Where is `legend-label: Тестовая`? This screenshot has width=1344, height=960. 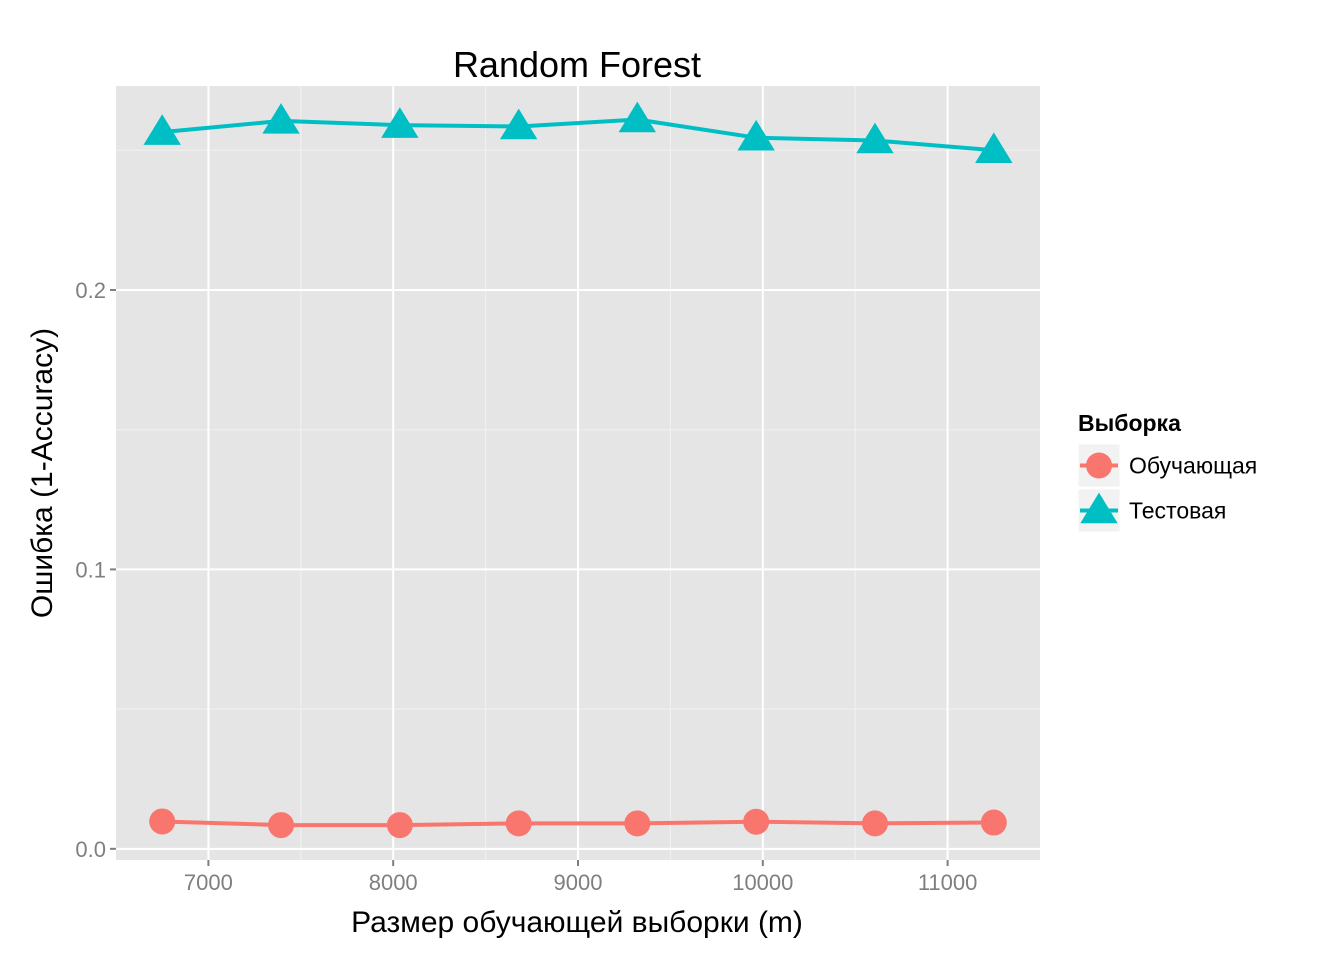
legend-label: Тестовая is located at coordinates (1177, 511).